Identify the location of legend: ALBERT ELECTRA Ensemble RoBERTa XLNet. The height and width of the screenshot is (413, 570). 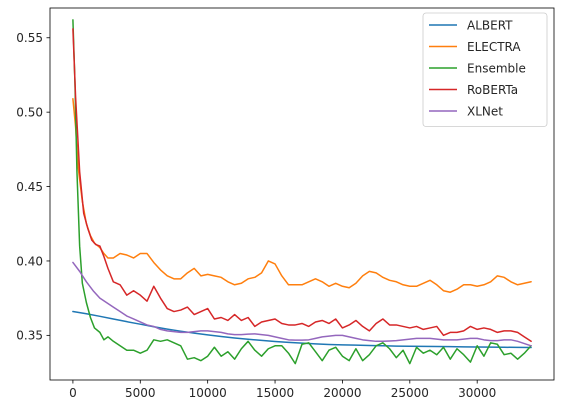
(485, 69).